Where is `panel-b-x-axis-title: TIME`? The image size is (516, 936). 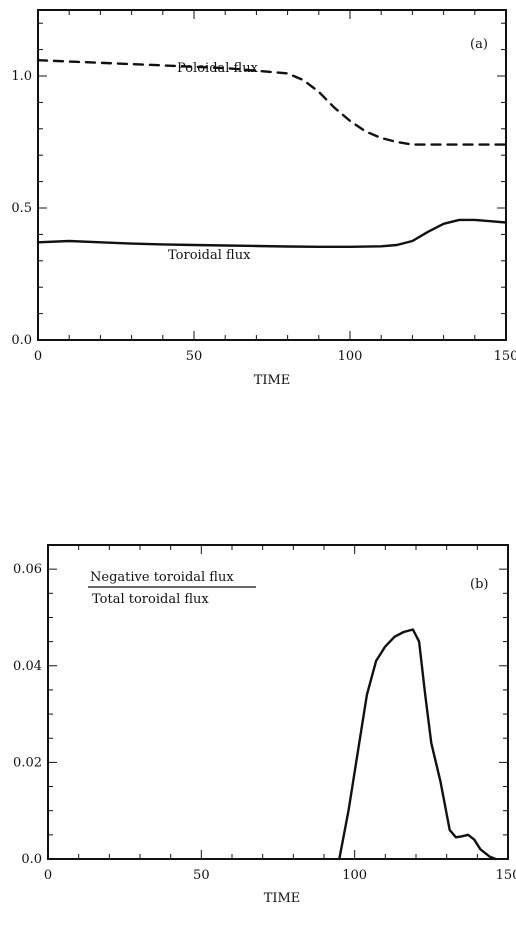 panel-b-x-axis-title: TIME is located at coordinates (282, 898).